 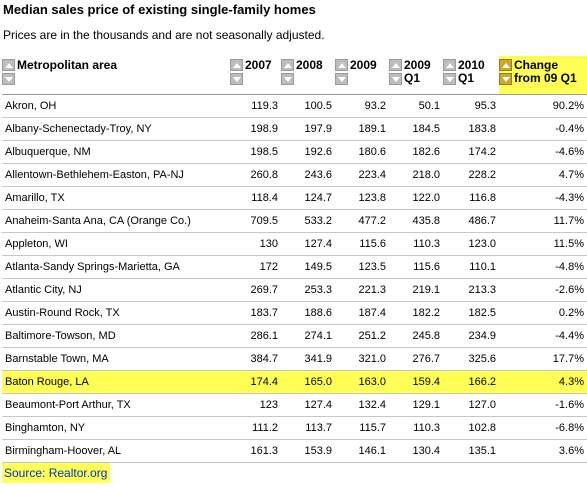 What do you see at coordinates (255, 75) in the screenshot?
I see `col-header-2007: 2007` at bounding box center [255, 75].